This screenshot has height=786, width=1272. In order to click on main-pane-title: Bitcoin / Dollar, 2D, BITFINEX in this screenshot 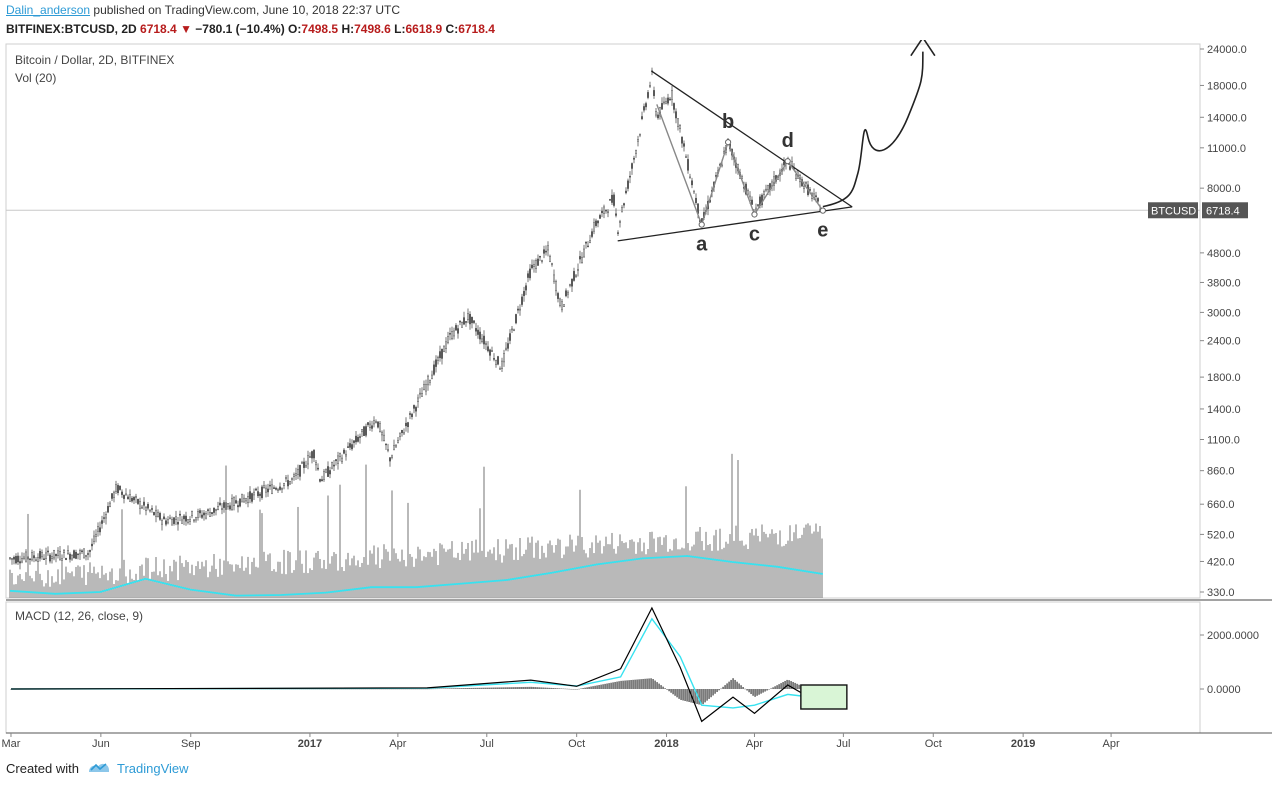, I will do `click(95, 60)`.